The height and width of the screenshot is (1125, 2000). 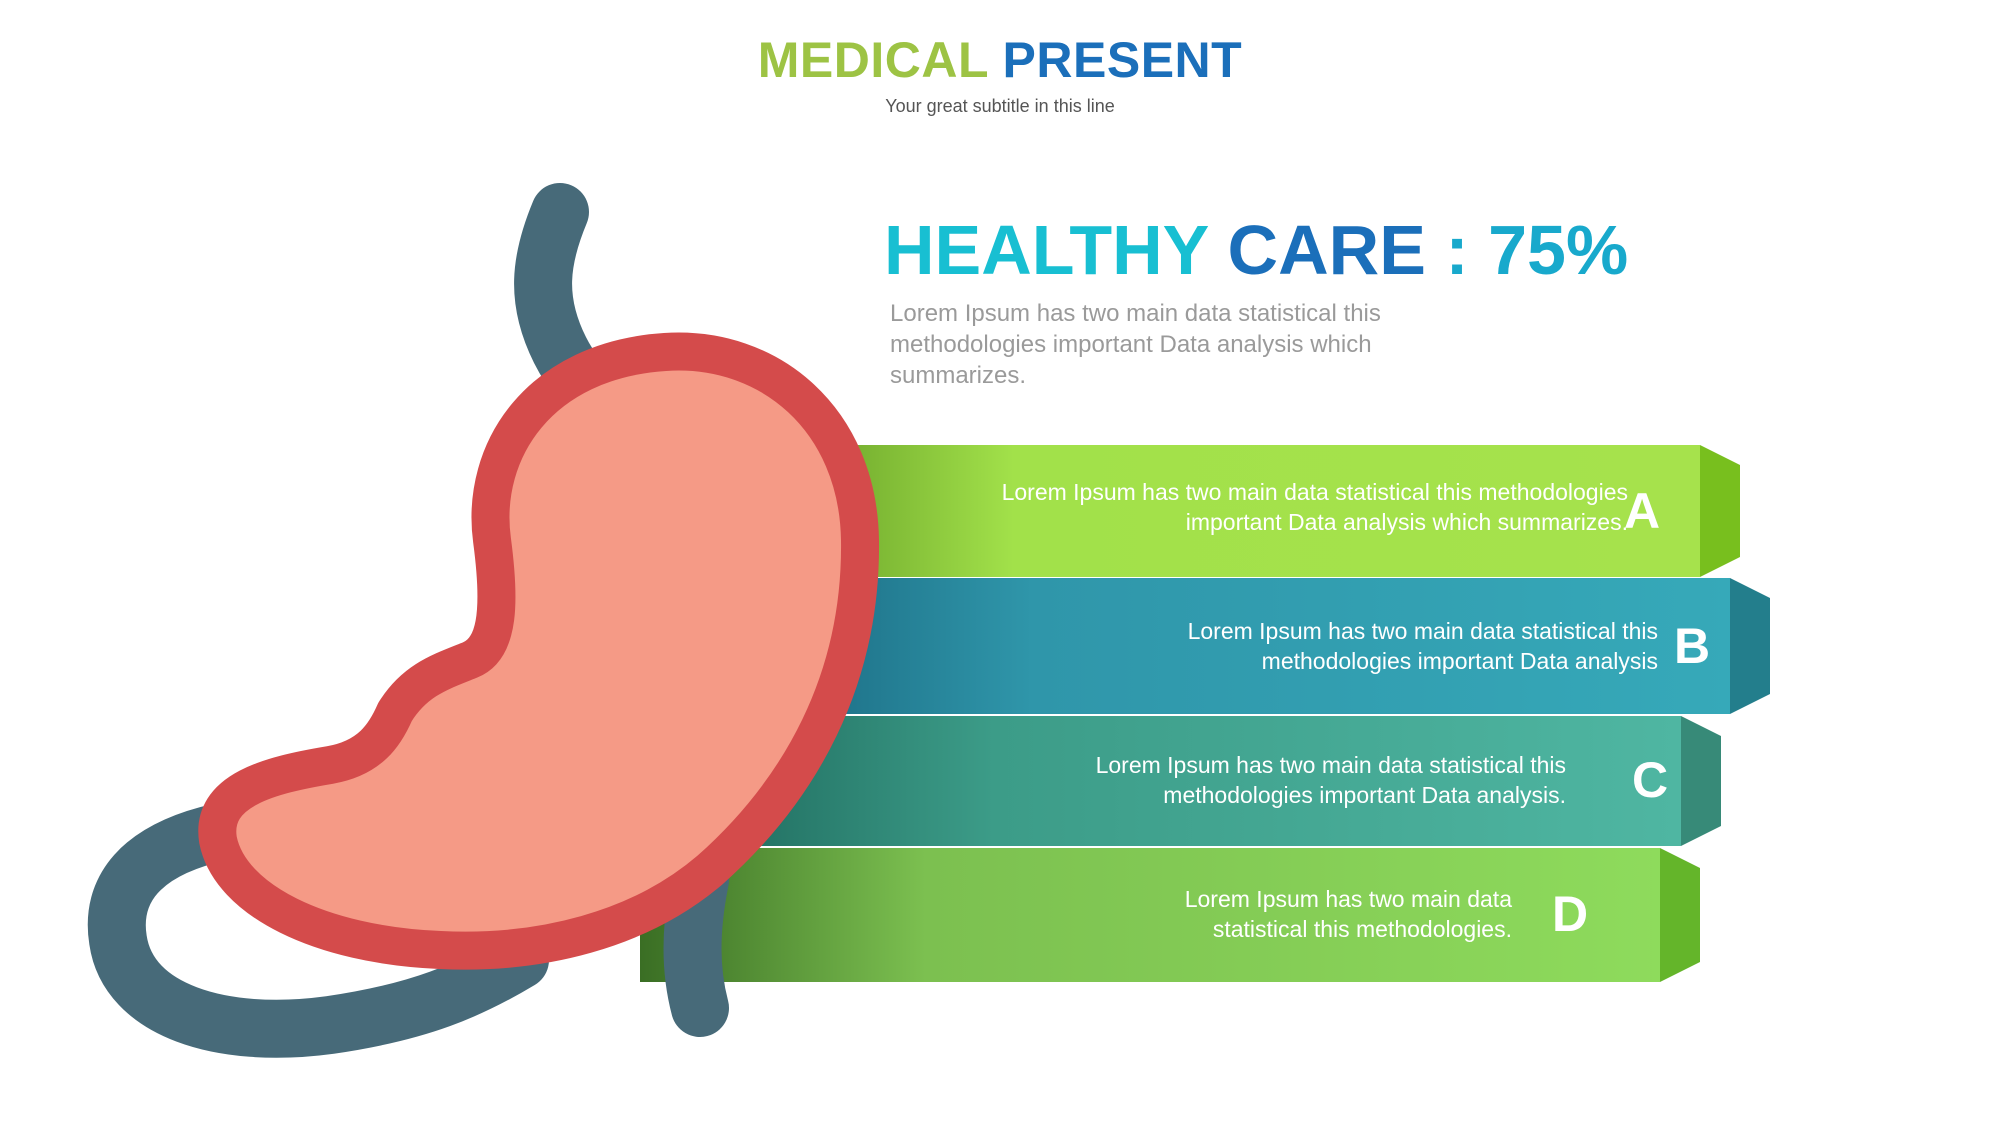 What do you see at coordinates (873, 60) in the screenshot?
I see `slide-title-part1: MEDICAL` at bounding box center [873, 60].